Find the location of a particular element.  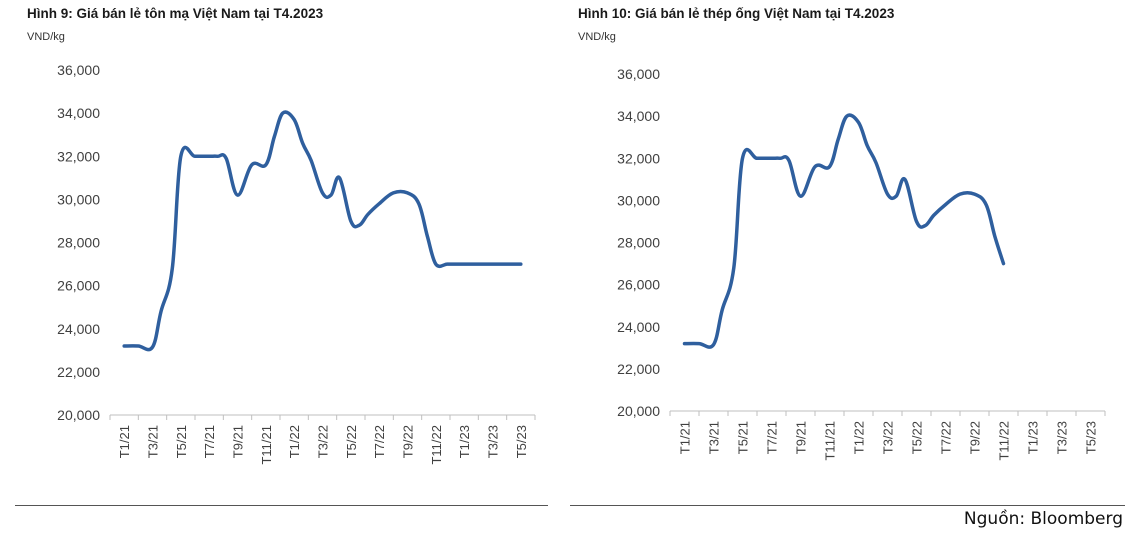

series-line is located at coordinates (844, 231).